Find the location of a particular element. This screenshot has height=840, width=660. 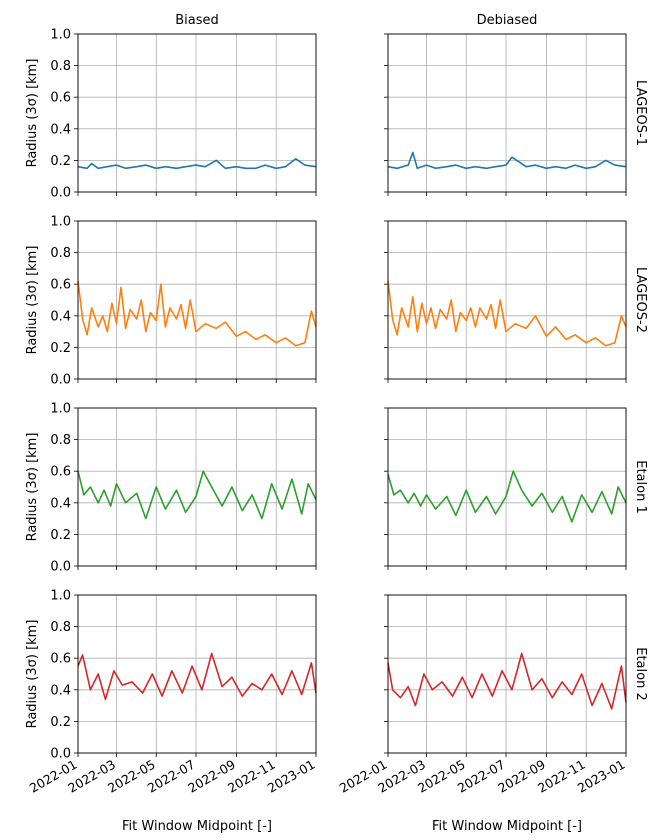

subplot-lageos-2-debiased is located at coordinates (505, 301).